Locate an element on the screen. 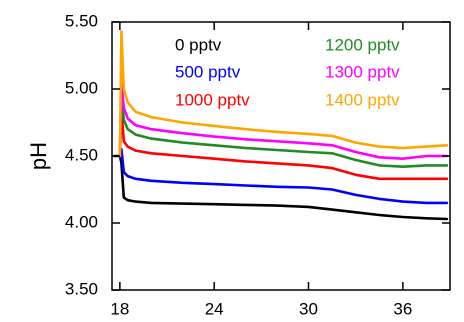  legend-entry-4: 1300 pptv is located at coordinates (362, 71).